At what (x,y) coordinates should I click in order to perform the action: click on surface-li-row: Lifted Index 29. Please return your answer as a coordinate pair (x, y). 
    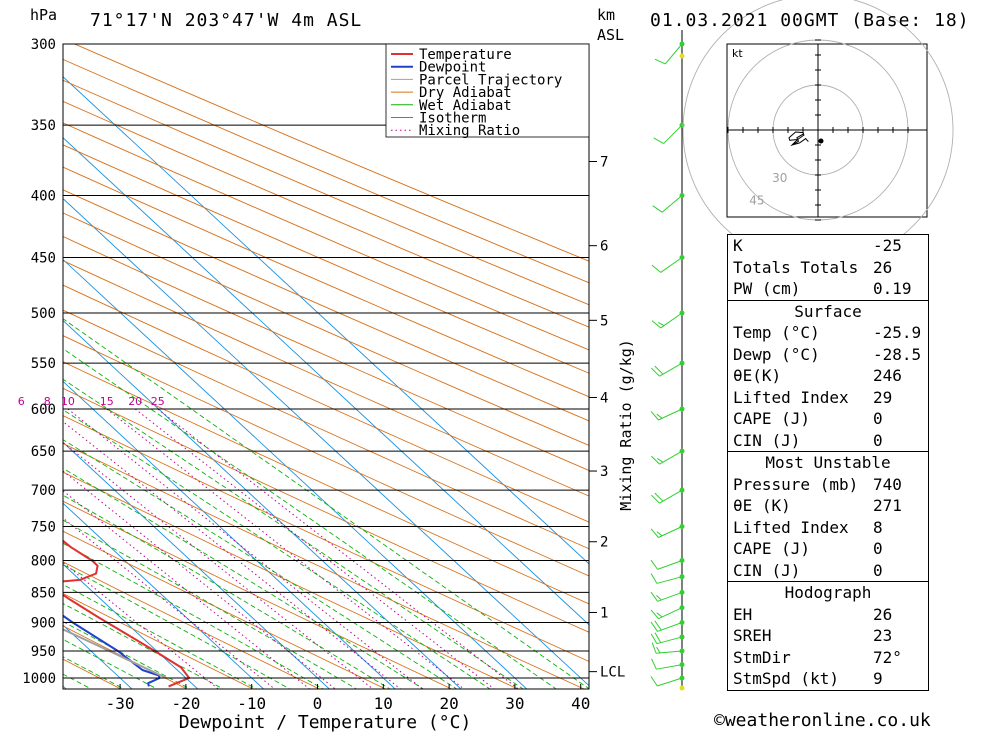
    Looking at the image, I should click on (828, 398).